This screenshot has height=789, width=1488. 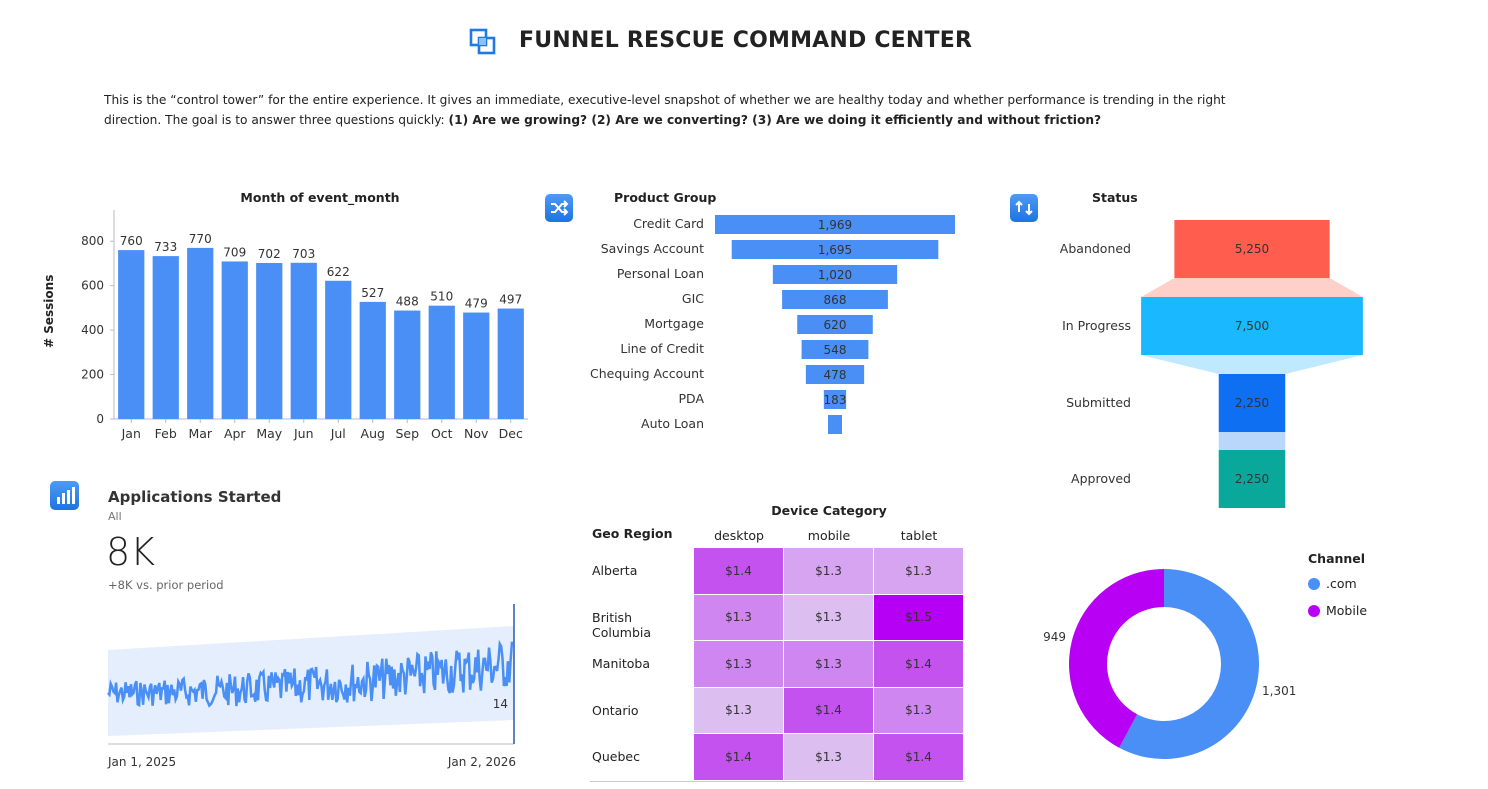 What do you see at coordinates (829, 535) in the screenshot?
I see `heatmap-column-mobile: mobile` at bounding box center [829, 535].